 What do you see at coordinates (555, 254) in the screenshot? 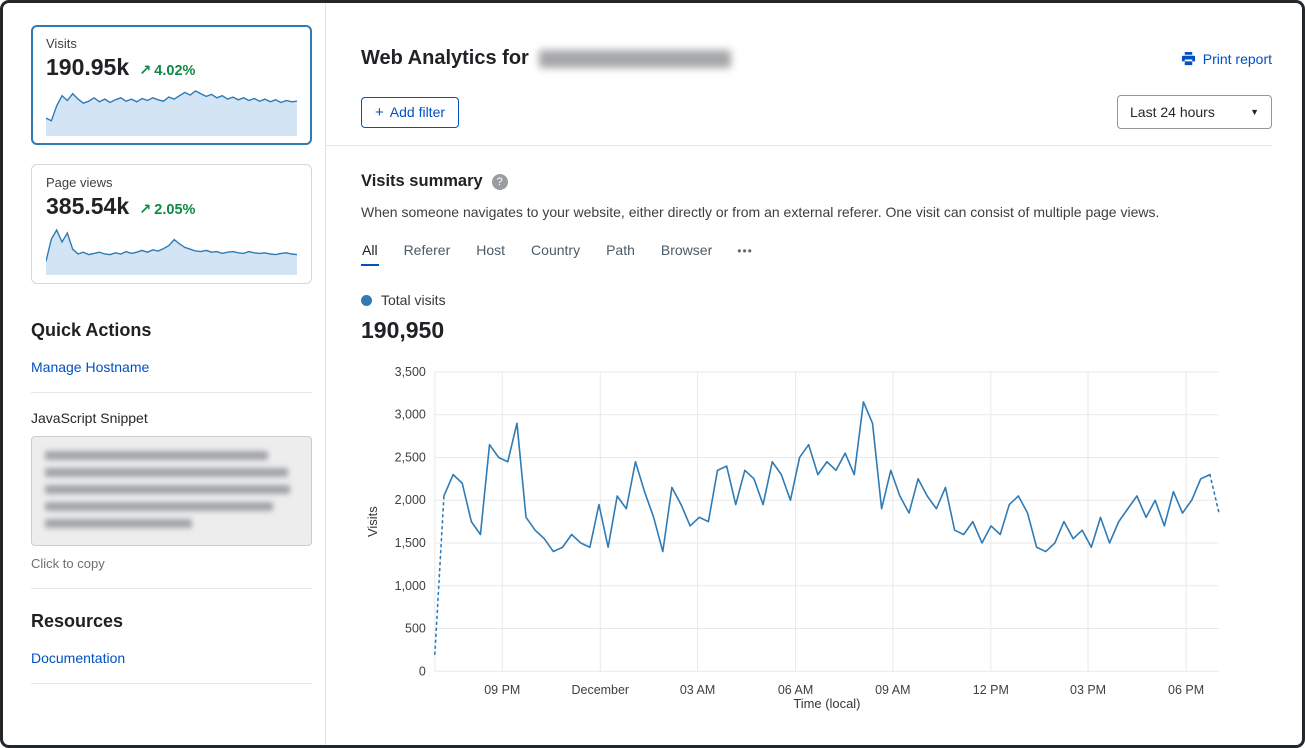
I see `tab-country: Country` at bounding box center [555, 254].